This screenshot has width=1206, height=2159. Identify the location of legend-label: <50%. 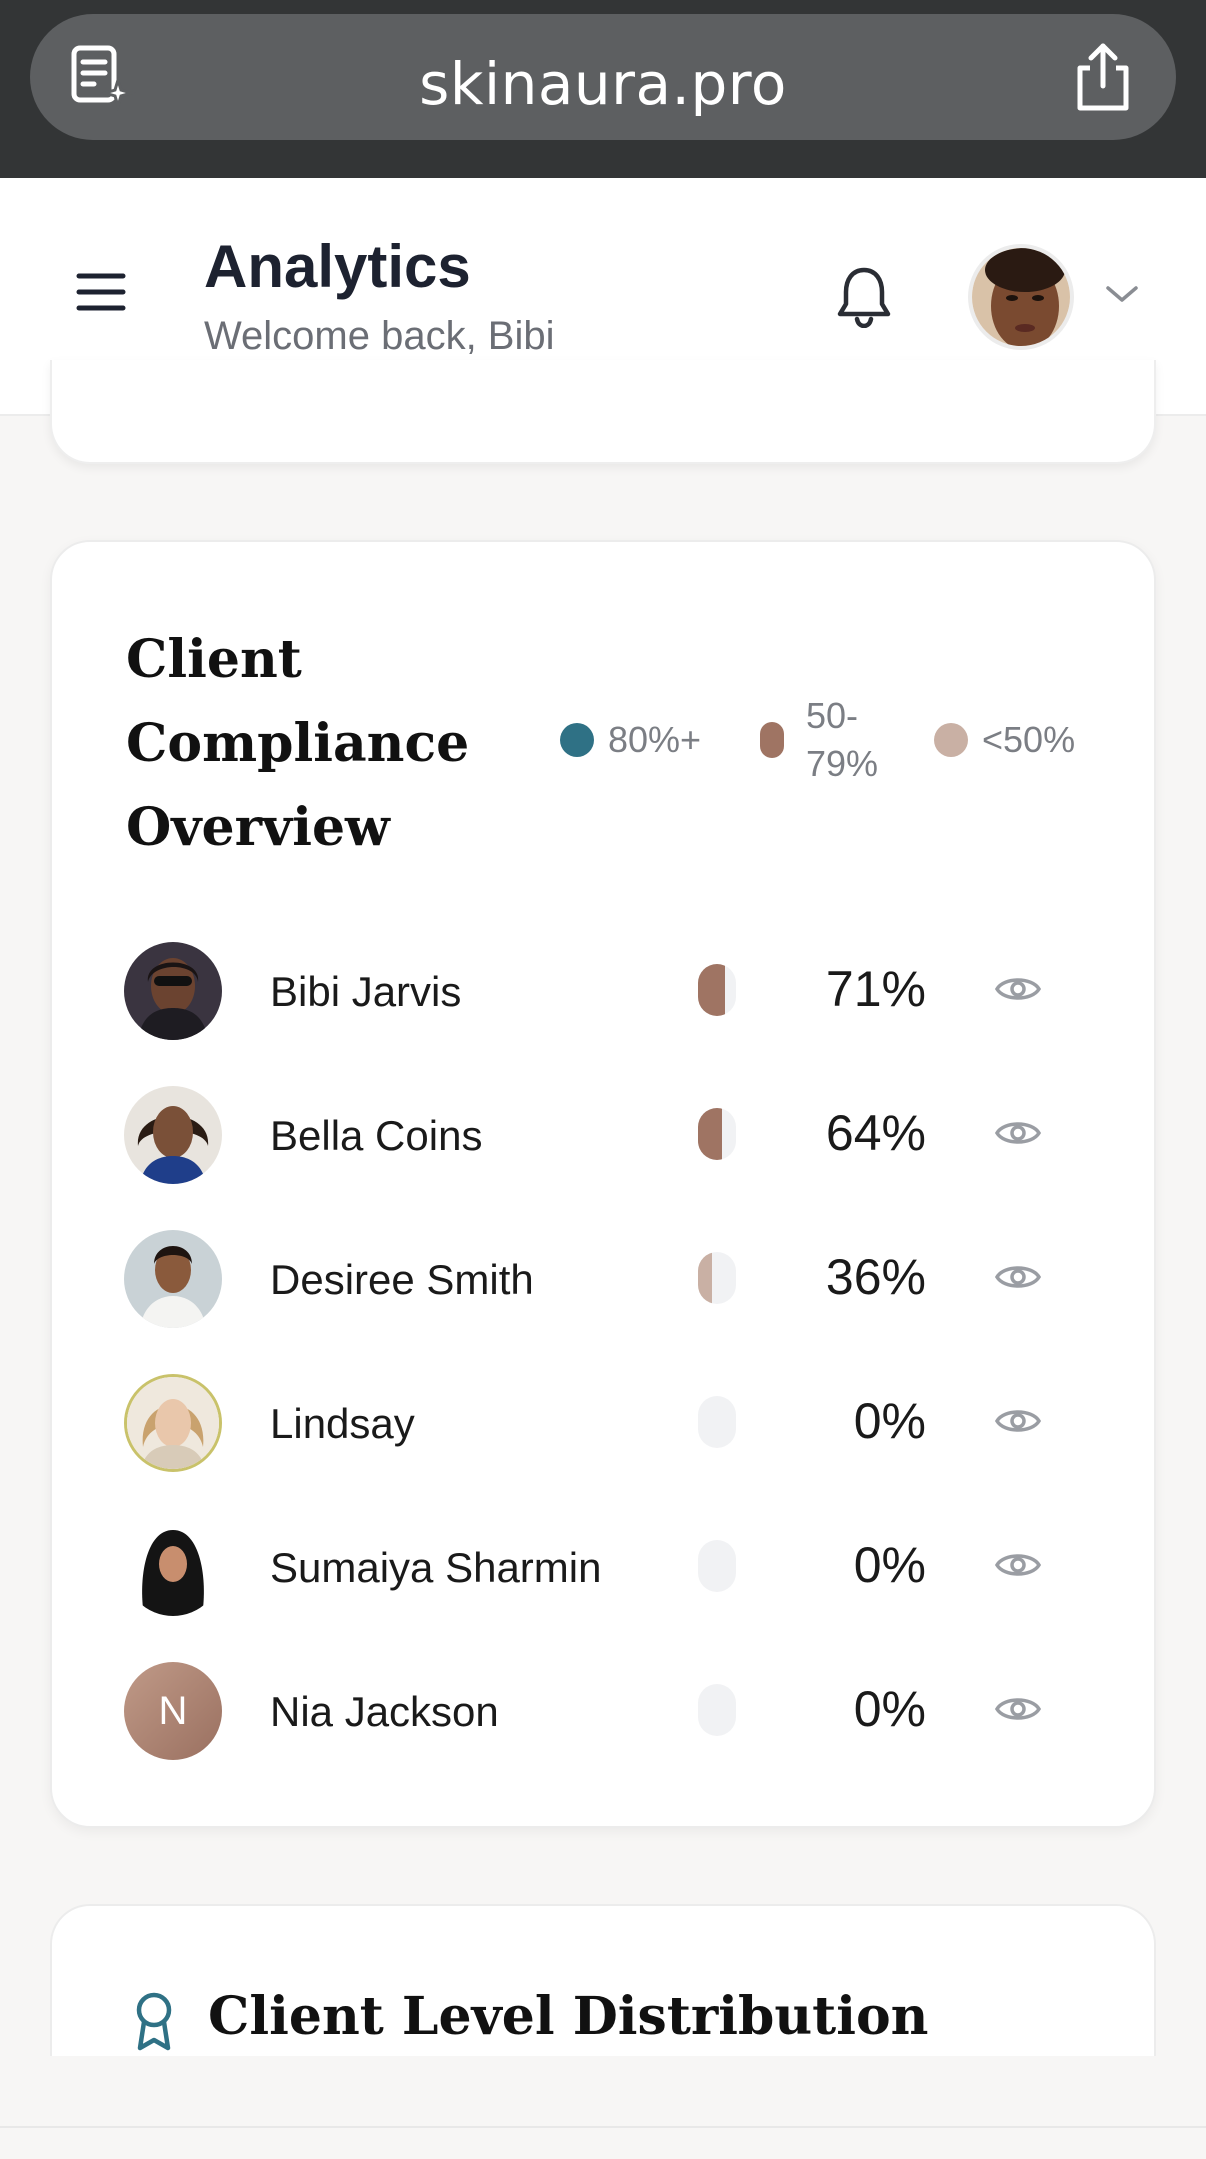
(1029, 739).